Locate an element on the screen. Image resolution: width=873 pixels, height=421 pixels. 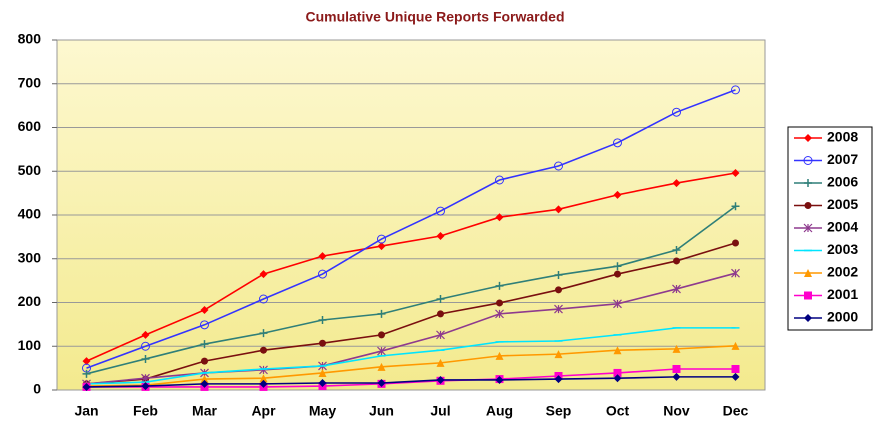
y-tick-label: 800 is located at coordinates (30, 39).